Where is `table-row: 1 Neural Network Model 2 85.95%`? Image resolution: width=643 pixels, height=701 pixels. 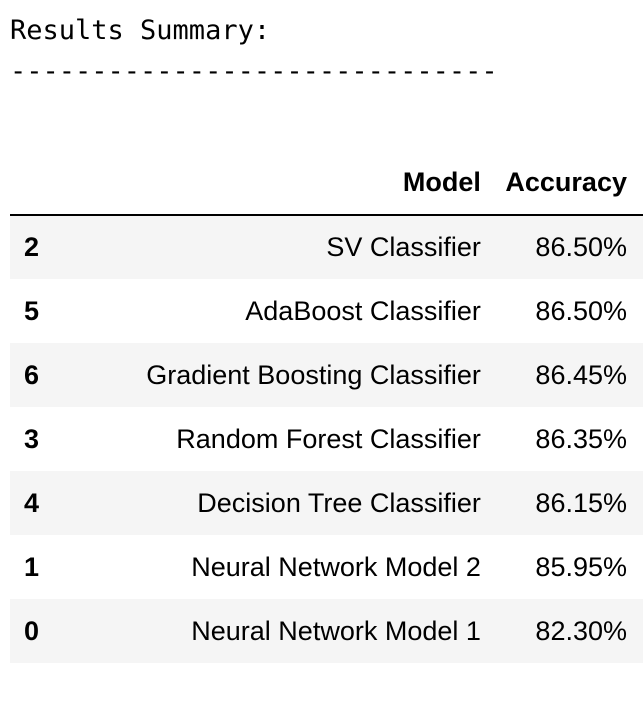 table-row: 1 Neural Network Model 2 85.95% is located at coordinates (326, 567).